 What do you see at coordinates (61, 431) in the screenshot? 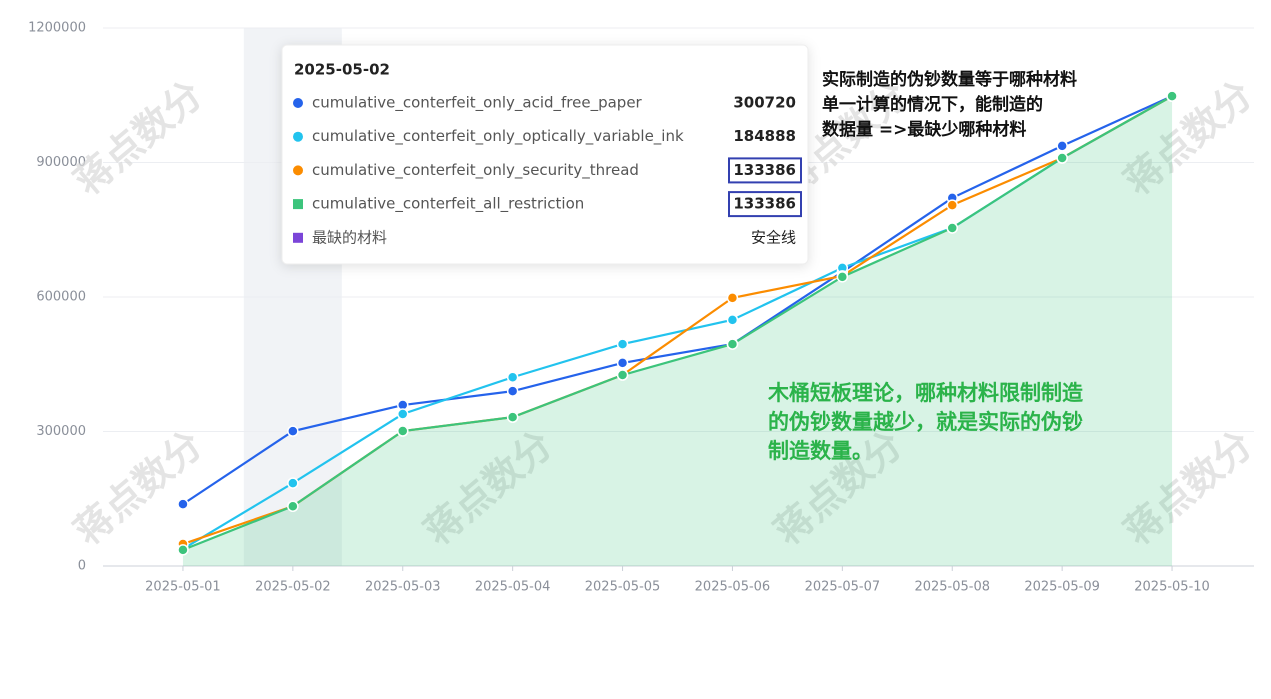
I see `y-tick-label: 300000` at bounding box center [61, 431].